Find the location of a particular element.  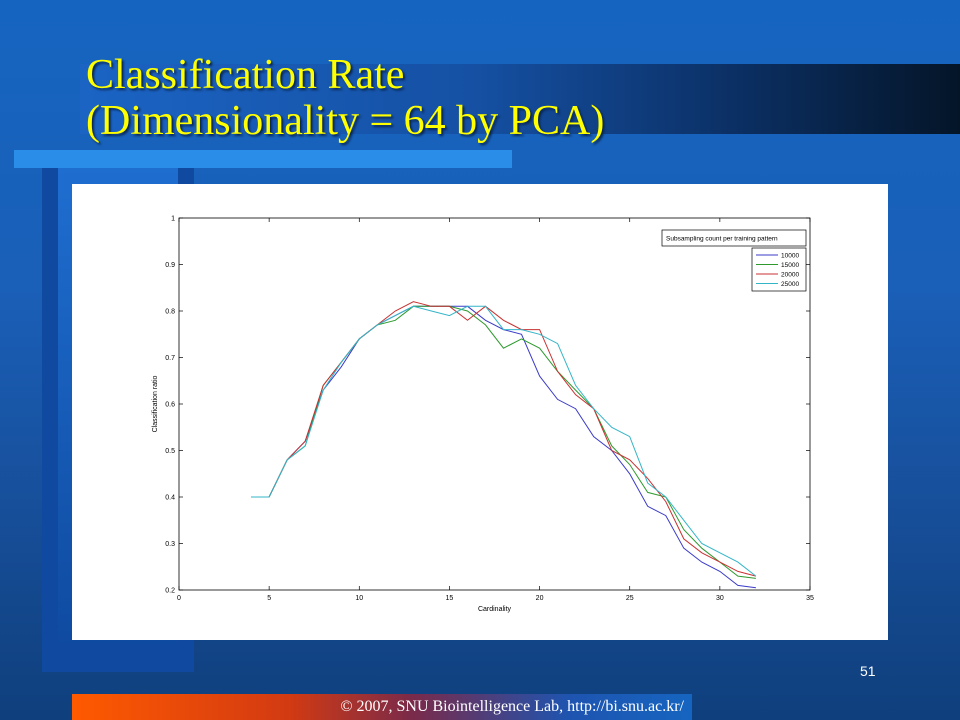

legend-title: Subsampling count per training pattern is located at coordinates (722, 239).